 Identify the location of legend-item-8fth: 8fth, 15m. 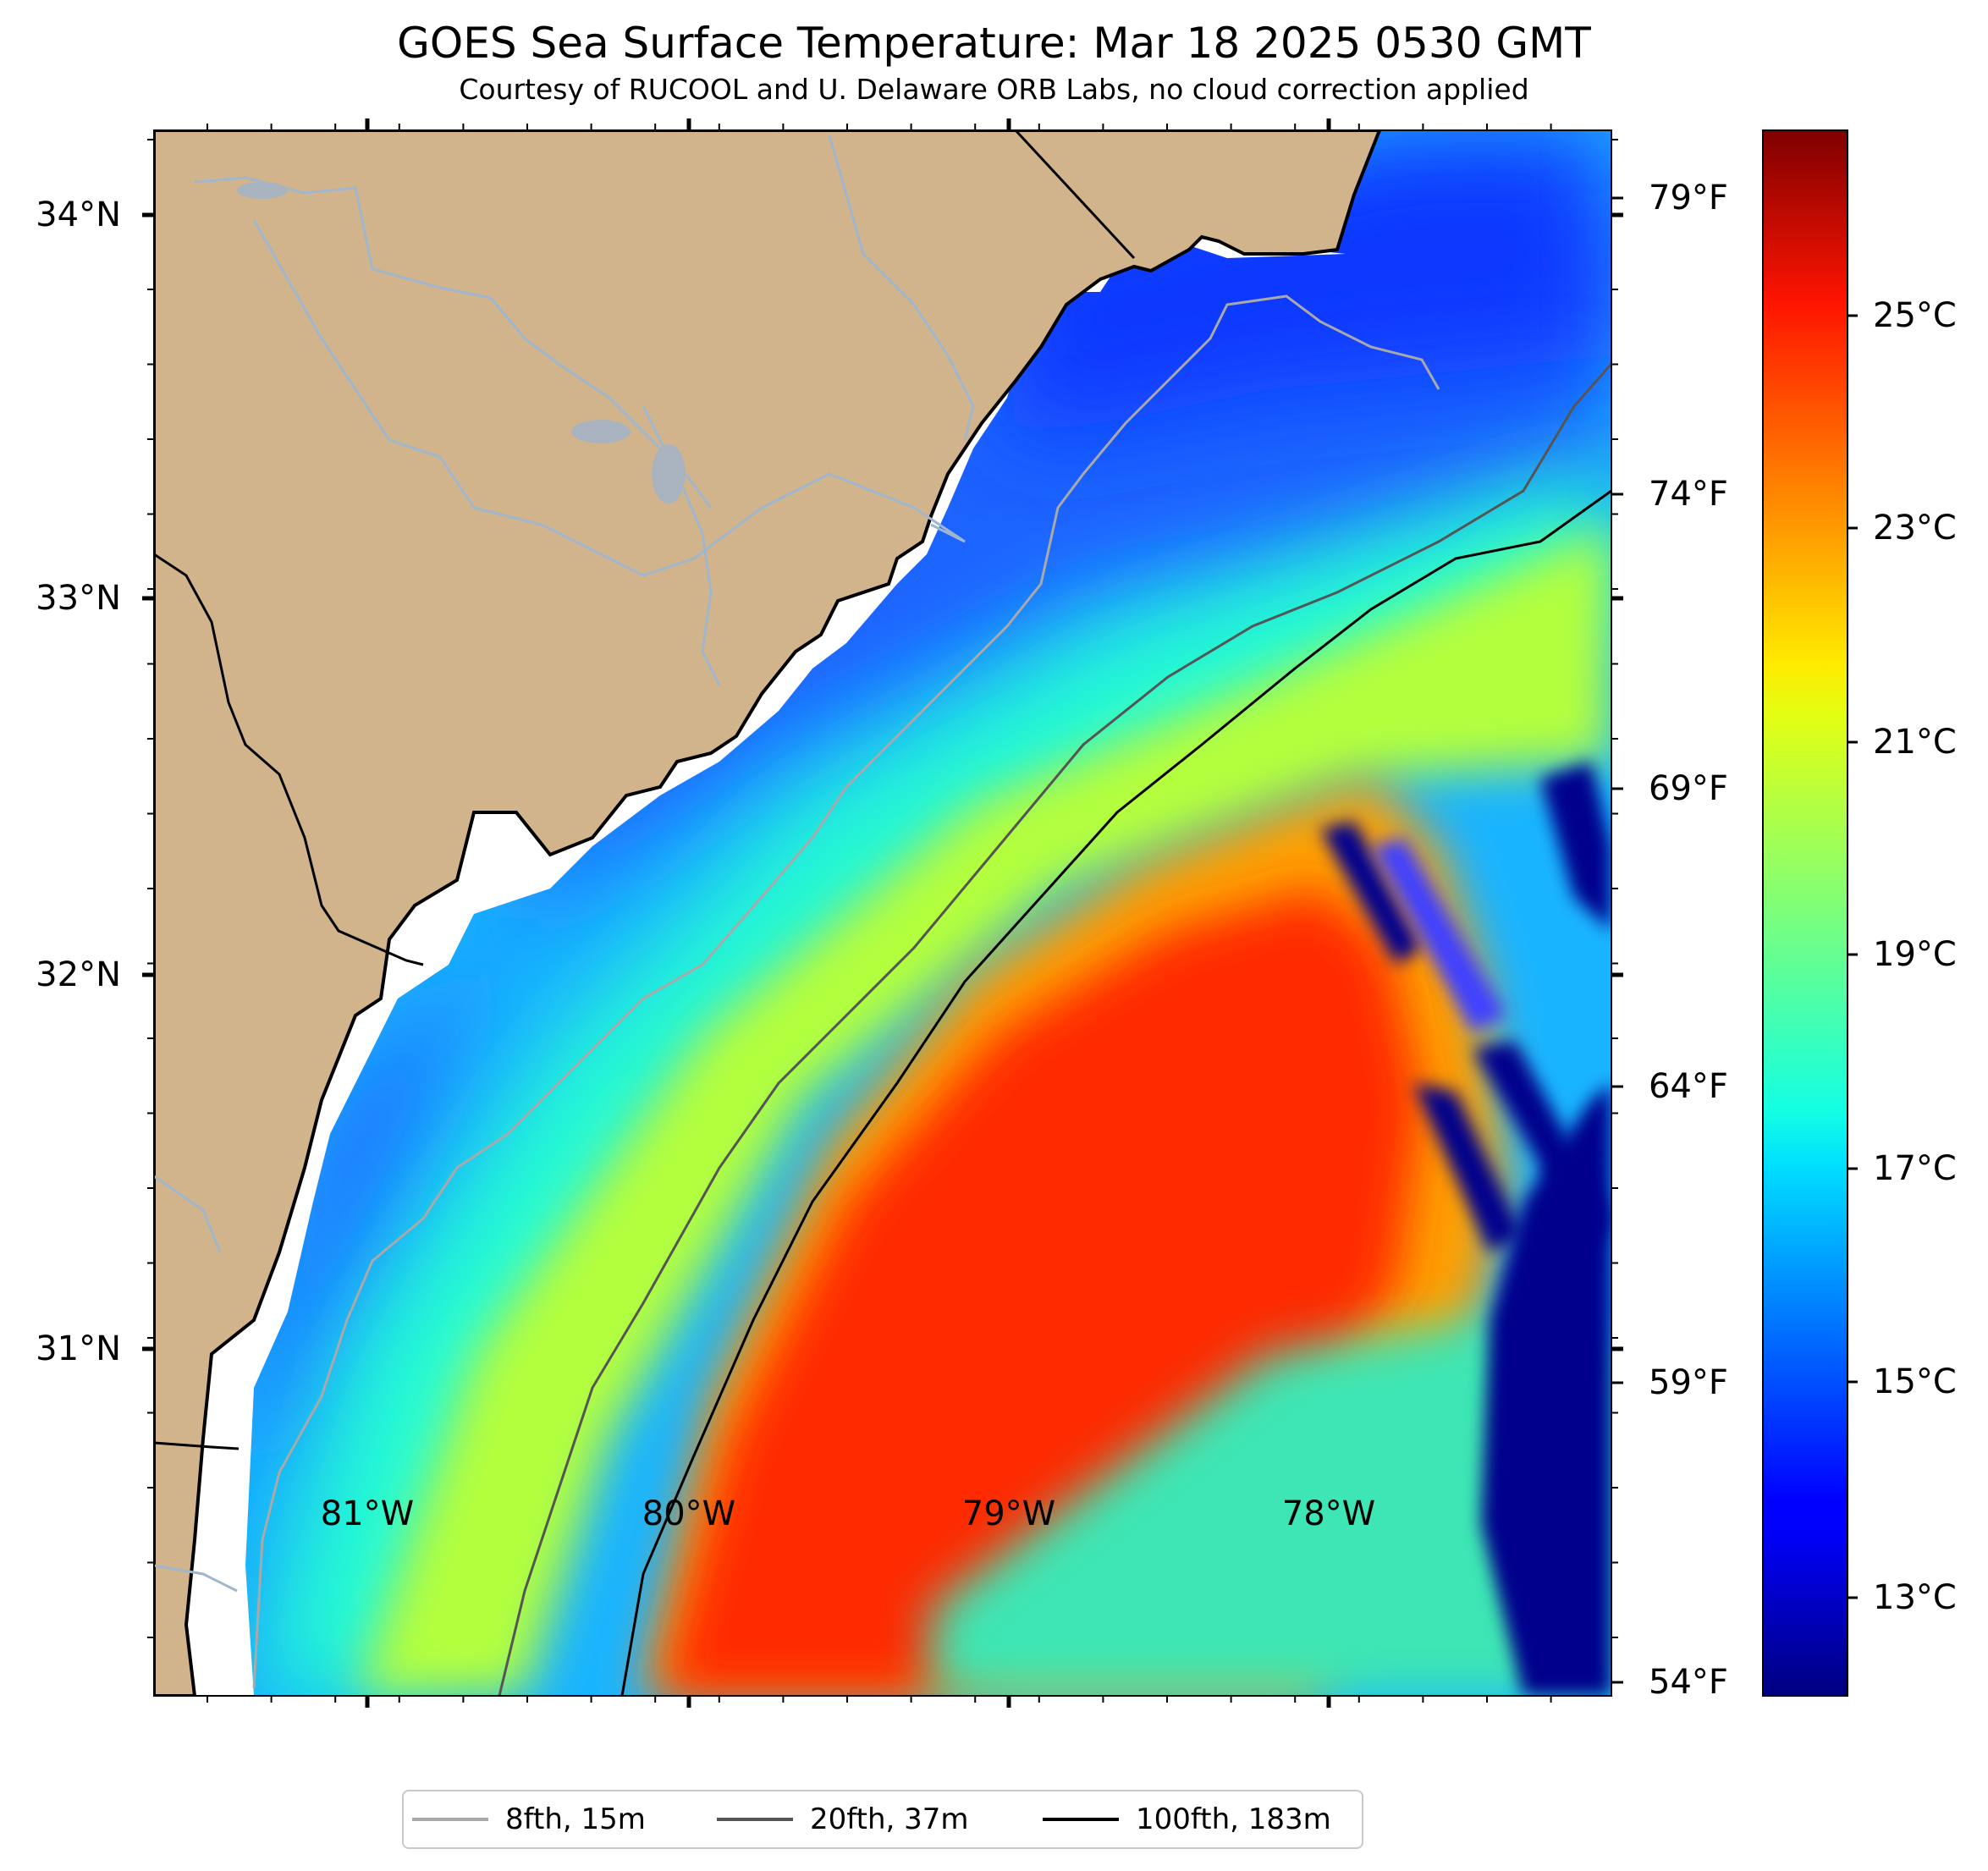
(529, 1819).